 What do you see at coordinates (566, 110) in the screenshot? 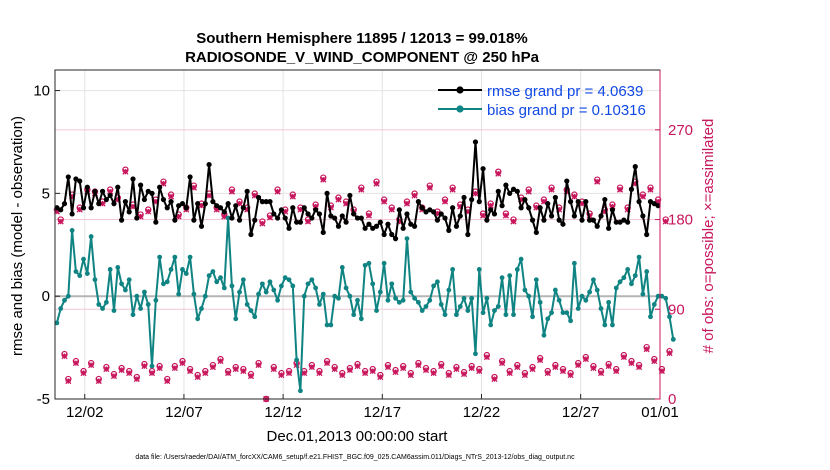
I see `legend-bias-label: bias grand pr = 0.10316` at bounding box center [566, 110].